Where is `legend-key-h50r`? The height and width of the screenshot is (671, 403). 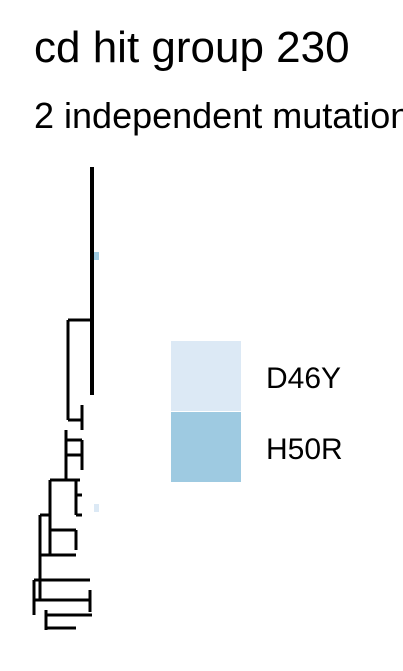 legend-key-h50r is located at coordinates (206, 447).